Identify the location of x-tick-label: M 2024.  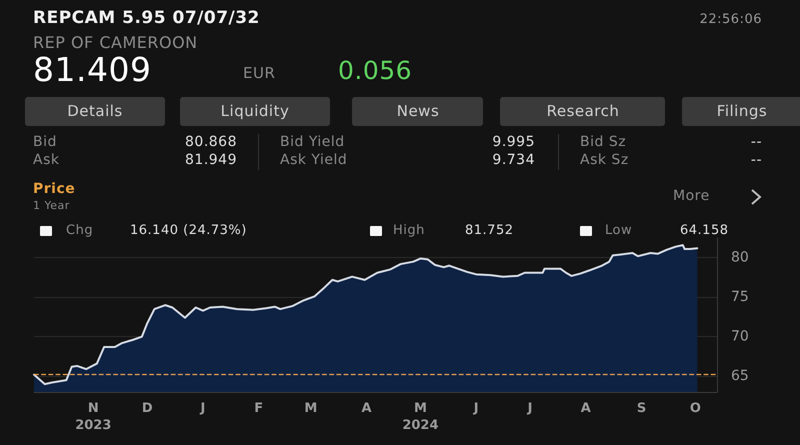
(420, 417).